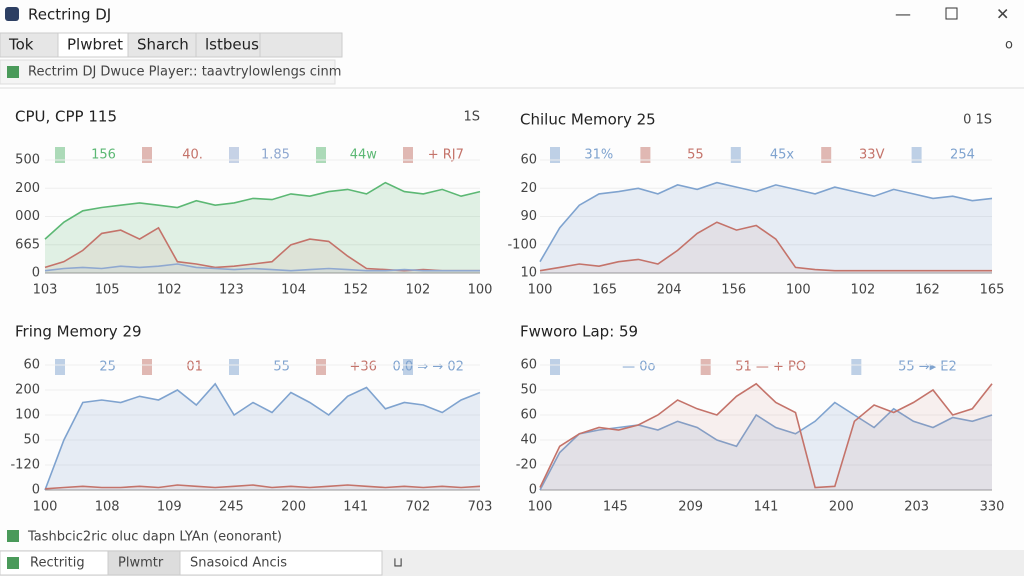 The width and height of the screenshot is (1024, 580). What do you see at coordinates (281, 563) in the screenshot?
I see `bottom-tab` at bounding box center [281, 563].